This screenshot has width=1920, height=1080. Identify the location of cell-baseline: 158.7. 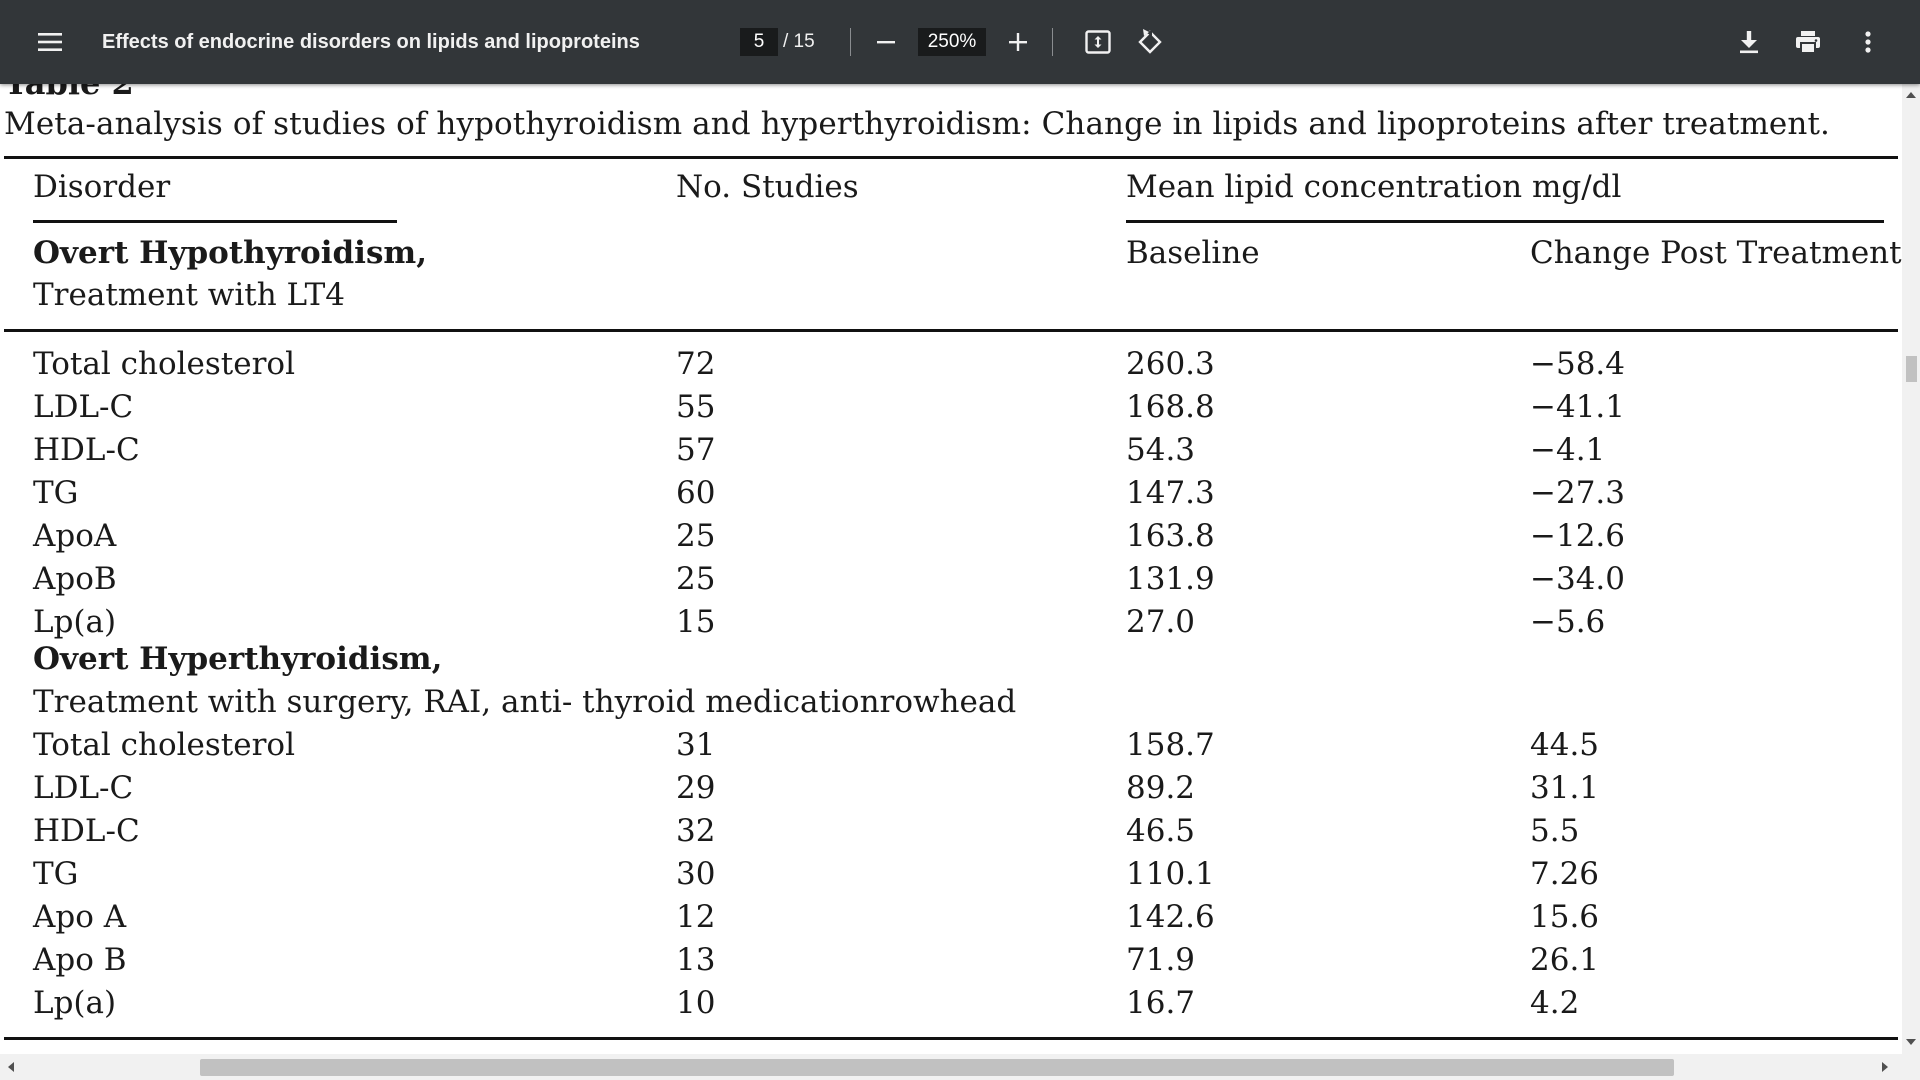
(1170, 745).